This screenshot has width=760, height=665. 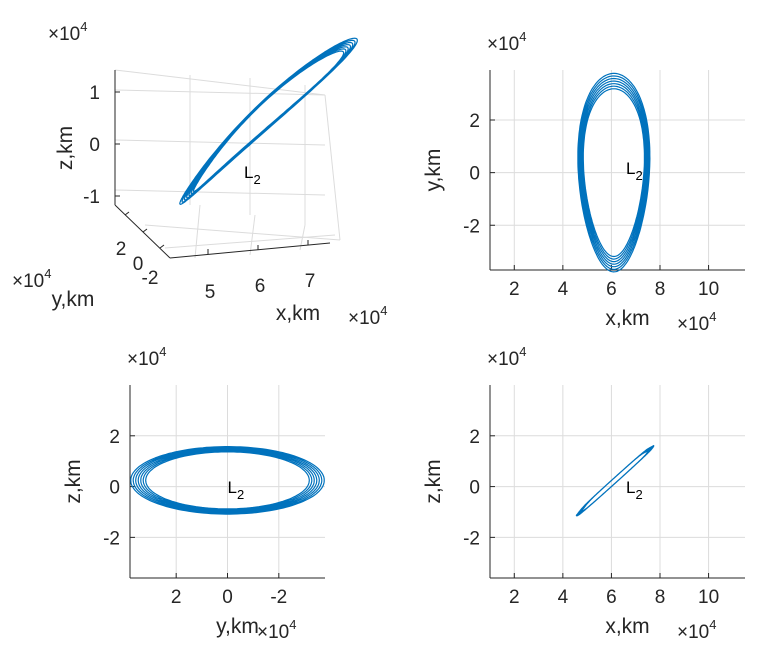 I want to click on x-tick-label: -2, so click(x=278, y=597).